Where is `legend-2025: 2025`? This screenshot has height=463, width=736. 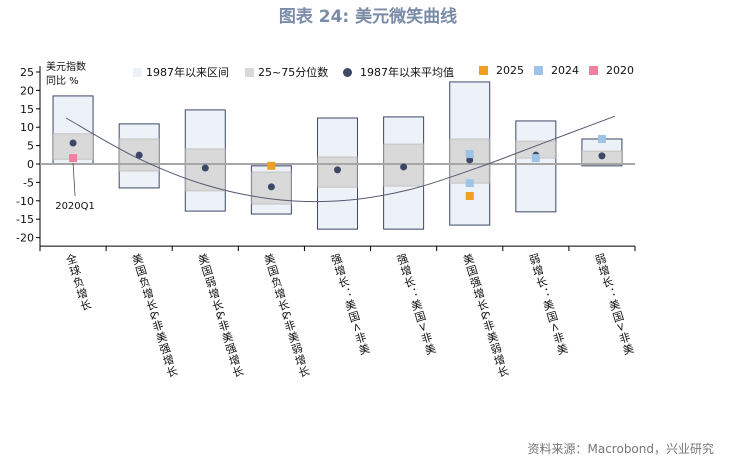
legend-2025: 2025 is located at coordinates (501, 70).